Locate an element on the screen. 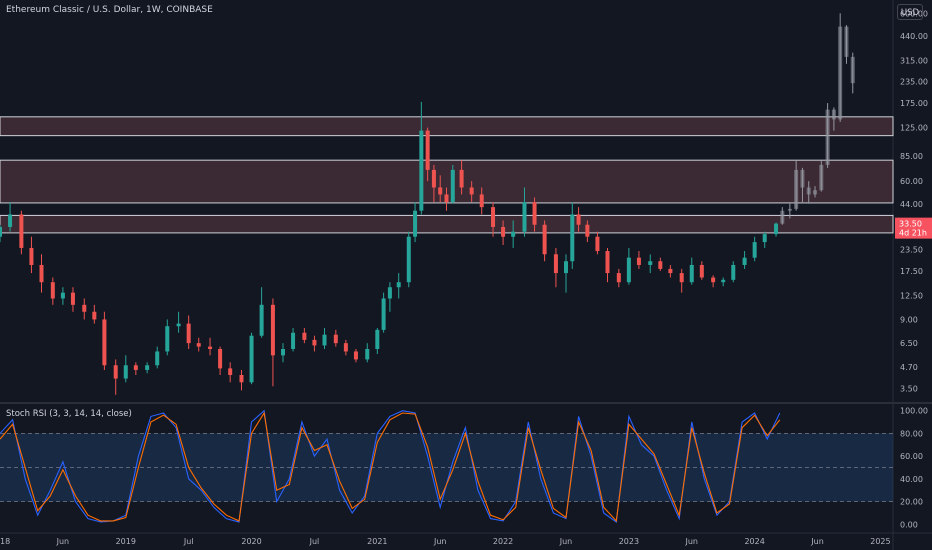 The width and height of the screenshot is (932, 550). price-tick-label: 44.00 is located at coordinates (911, 204).